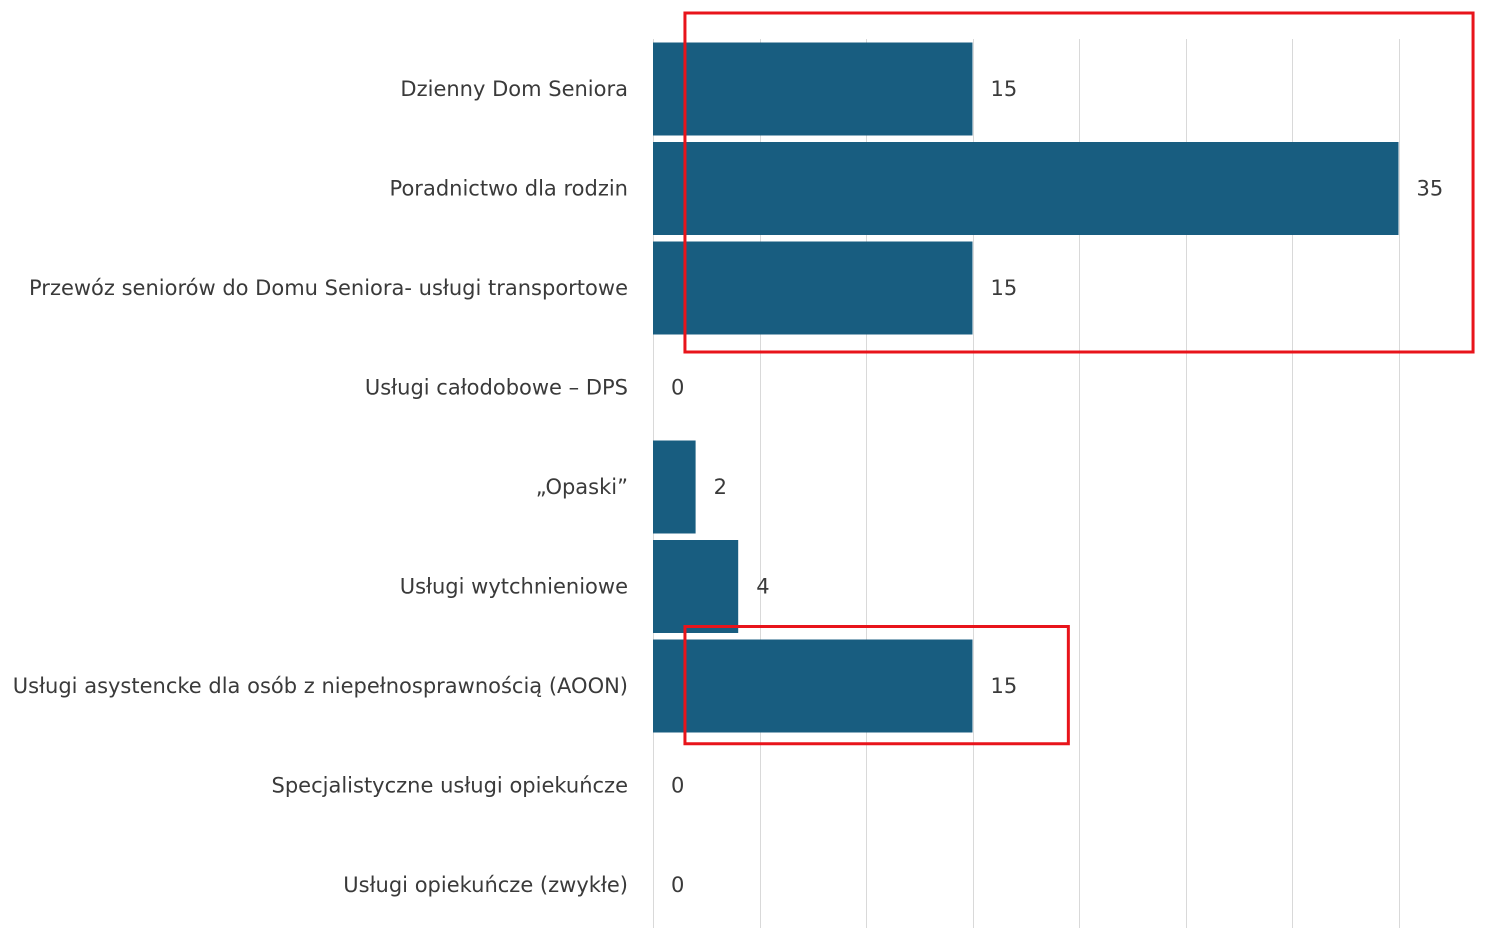 The width and height of the screenshot is (1491, 928). I want to click on category-label-4: „Opaski”, so click(582, 487).